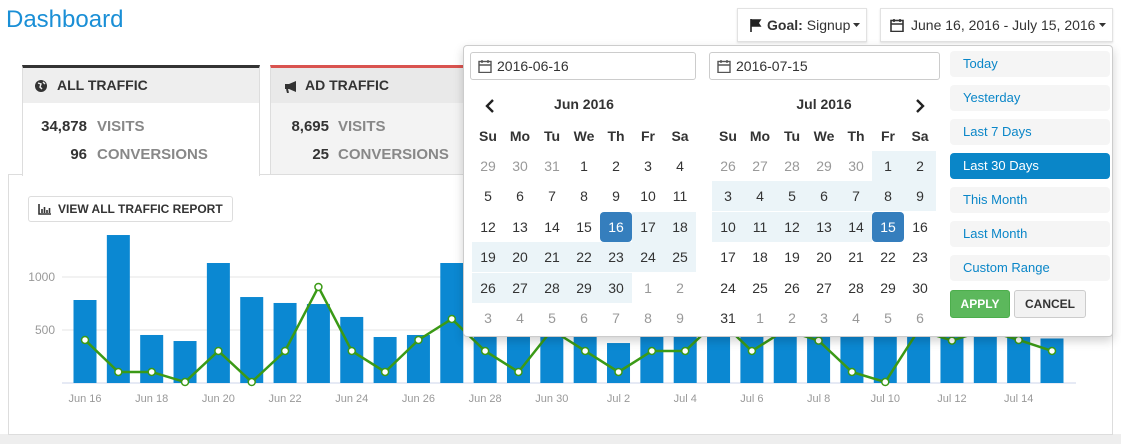 The image size is (1121, 444). Describe the element at coordinates (802, 25) in the screenshot. I see `goal-button: Goal: Signup` at that location.